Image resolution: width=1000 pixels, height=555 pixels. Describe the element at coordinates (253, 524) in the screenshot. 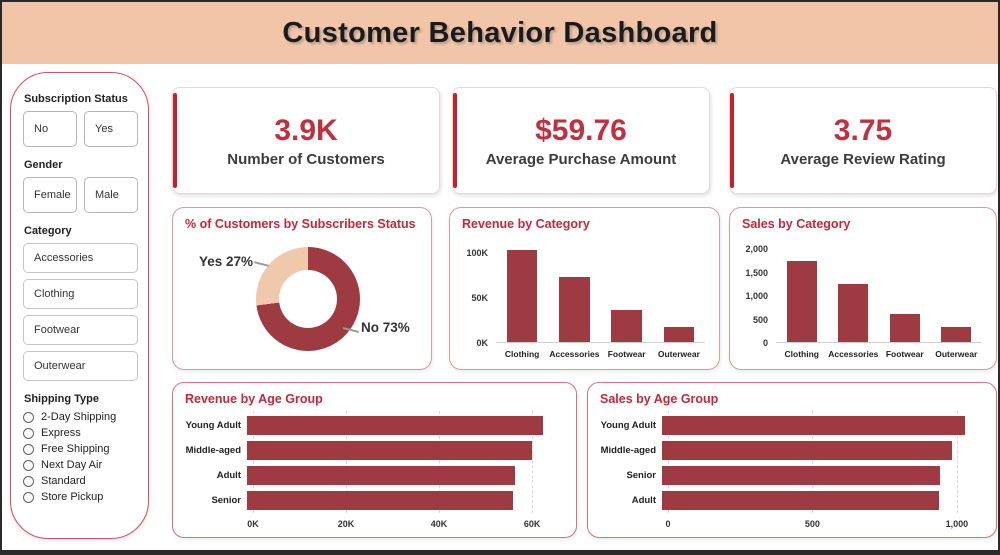

I see `x-tick-label: 0K` at that location.